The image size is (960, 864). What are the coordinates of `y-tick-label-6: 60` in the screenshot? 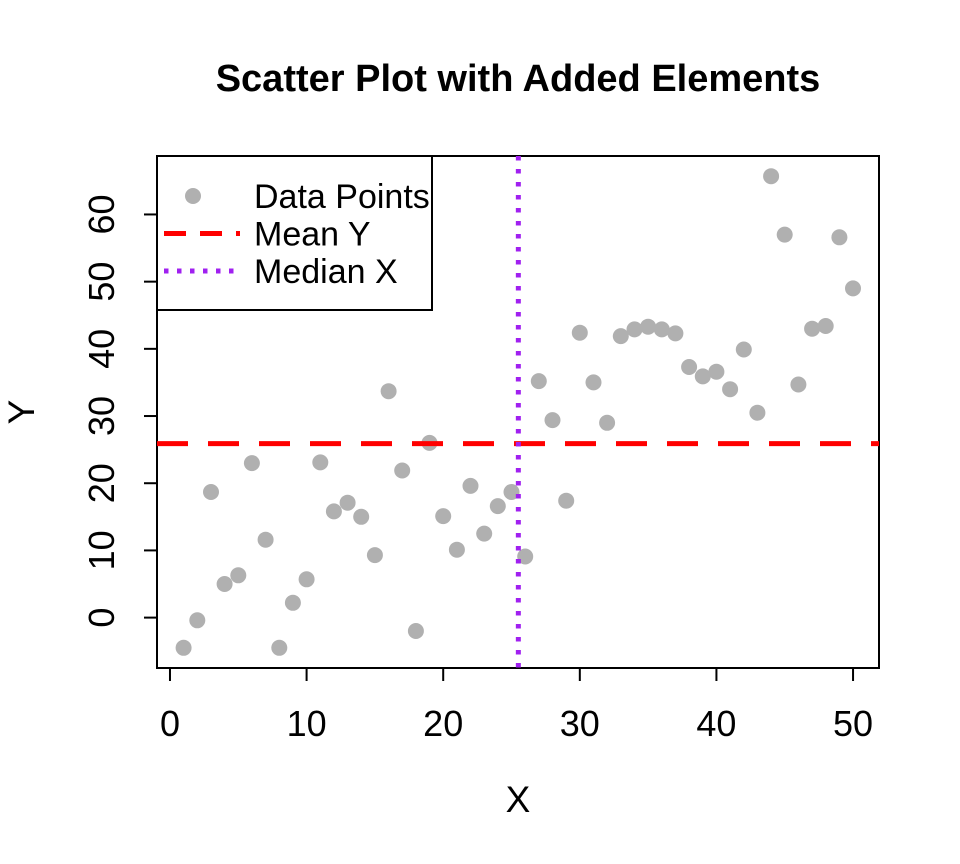 It's located at (101, 214).